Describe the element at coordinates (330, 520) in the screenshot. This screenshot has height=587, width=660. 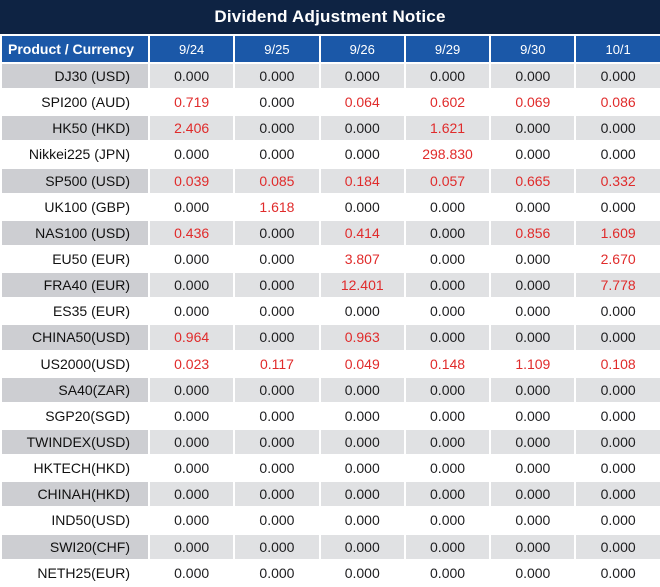
I see `table-row: IND50(USD) 0.000 0.000 0.000 0.000 0.000 0.000` at that location.